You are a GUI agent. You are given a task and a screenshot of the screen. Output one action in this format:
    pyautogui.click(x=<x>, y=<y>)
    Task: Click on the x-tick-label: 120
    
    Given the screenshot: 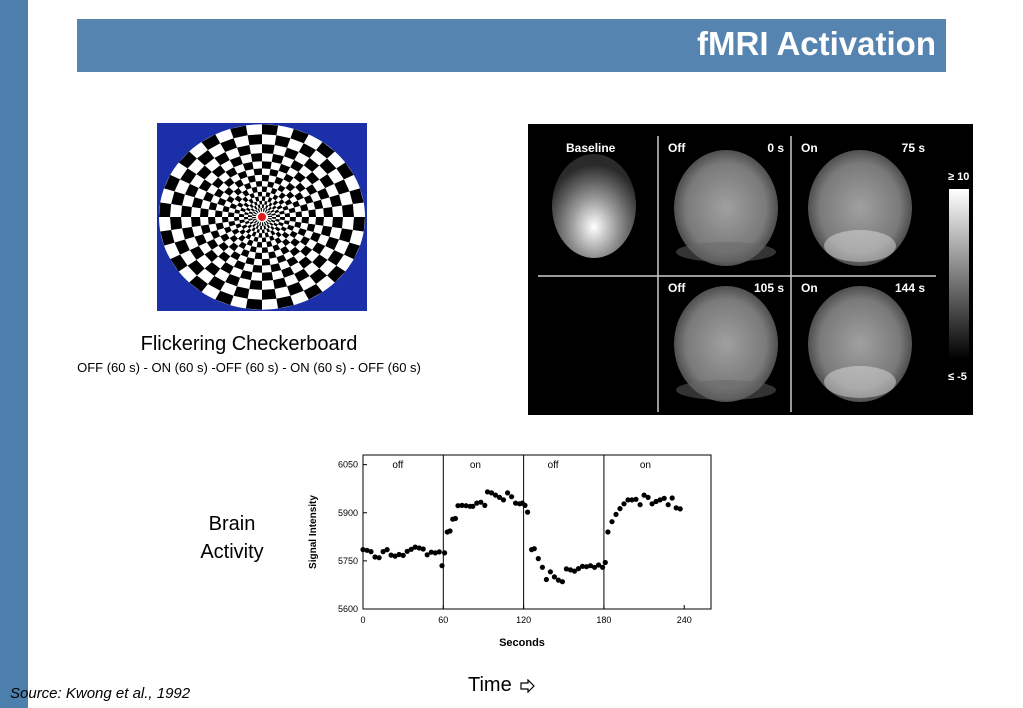 What is the action you would take?
    pyautogui.click(x=523, y=620)
    